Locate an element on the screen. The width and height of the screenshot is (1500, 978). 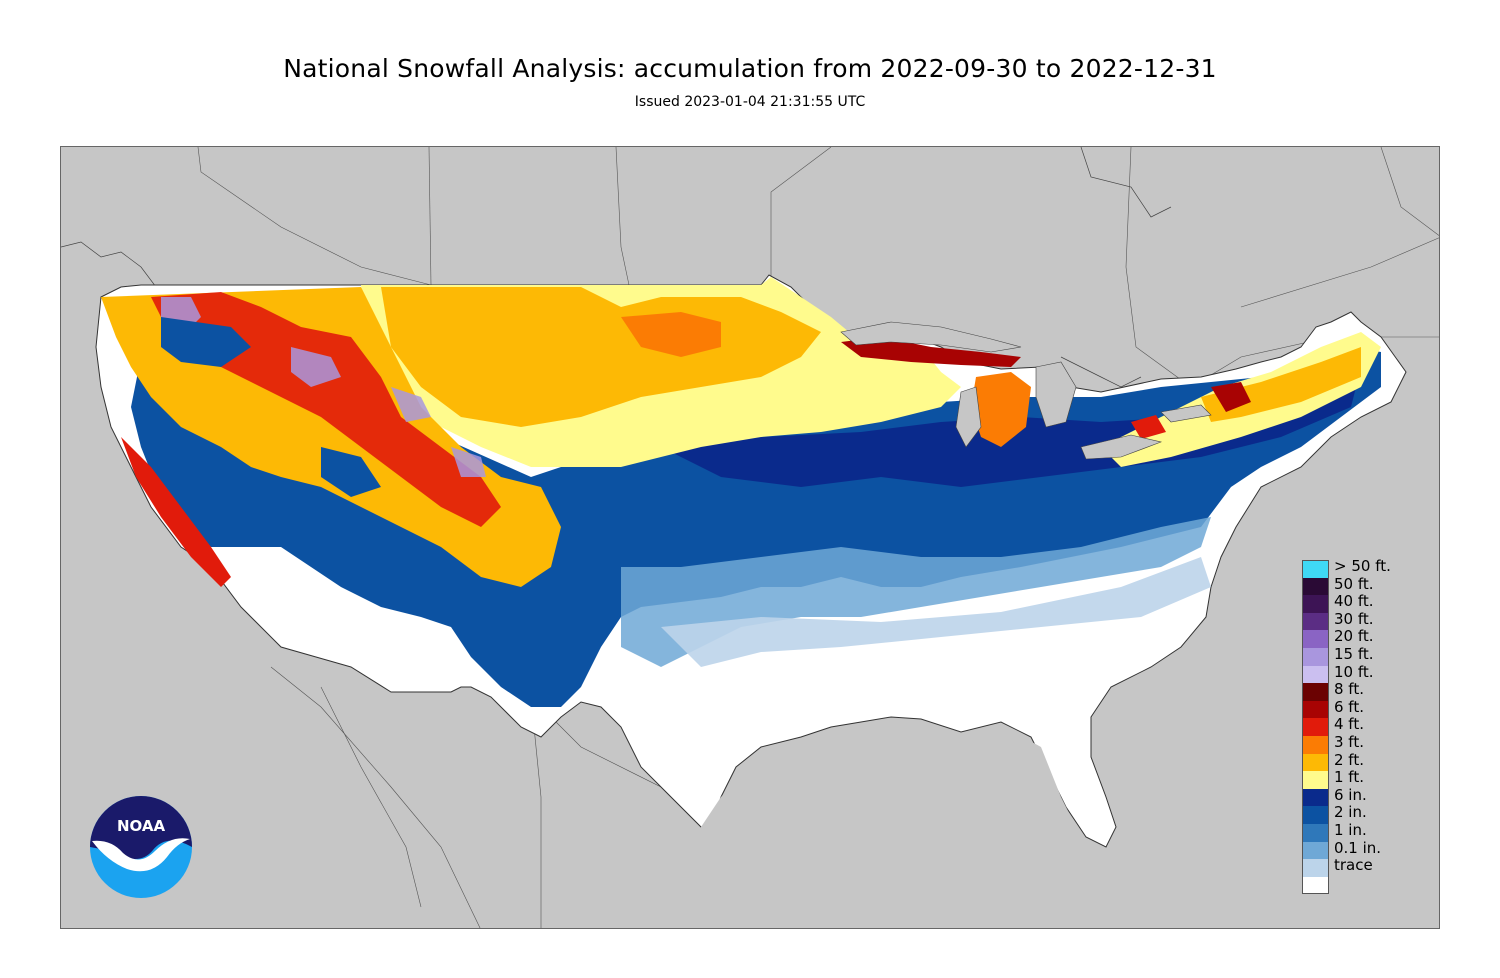
legend-label: 50 ft. is located at coordinates (1354, 583).